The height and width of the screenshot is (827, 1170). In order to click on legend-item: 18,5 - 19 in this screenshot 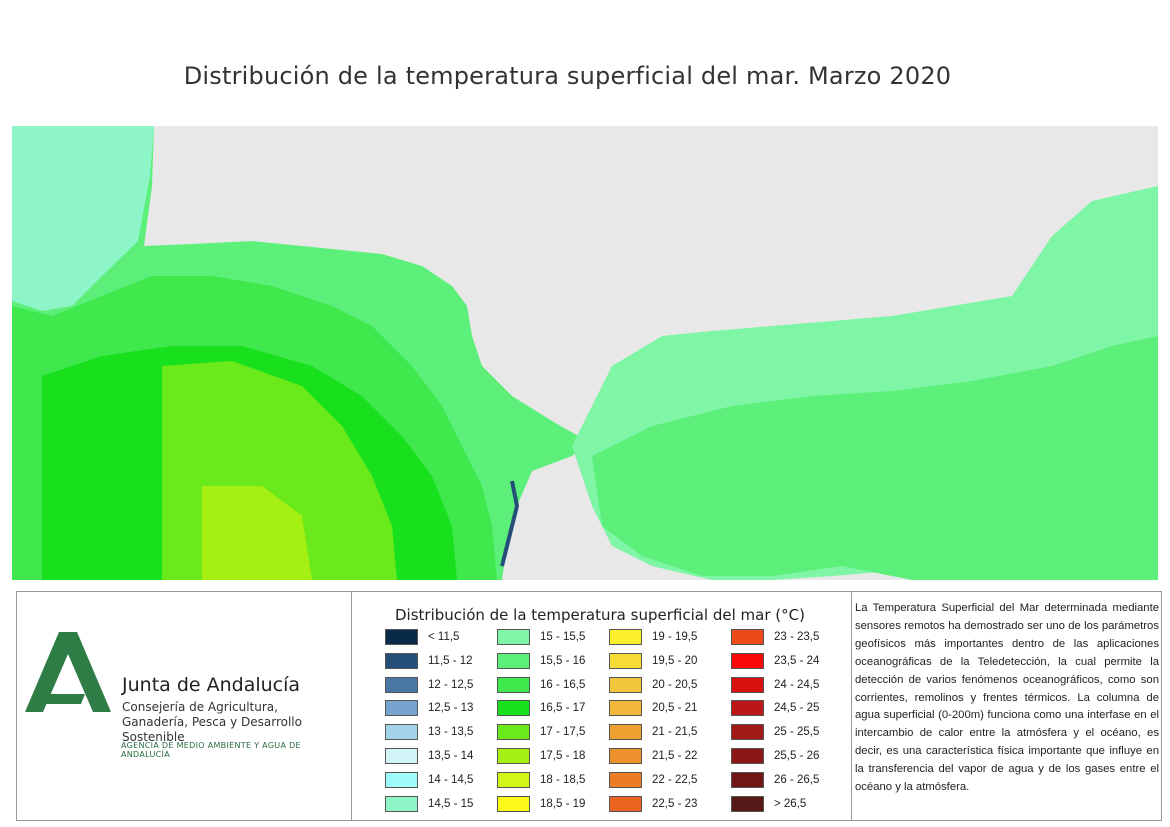, I will do `click(541, 804)`.